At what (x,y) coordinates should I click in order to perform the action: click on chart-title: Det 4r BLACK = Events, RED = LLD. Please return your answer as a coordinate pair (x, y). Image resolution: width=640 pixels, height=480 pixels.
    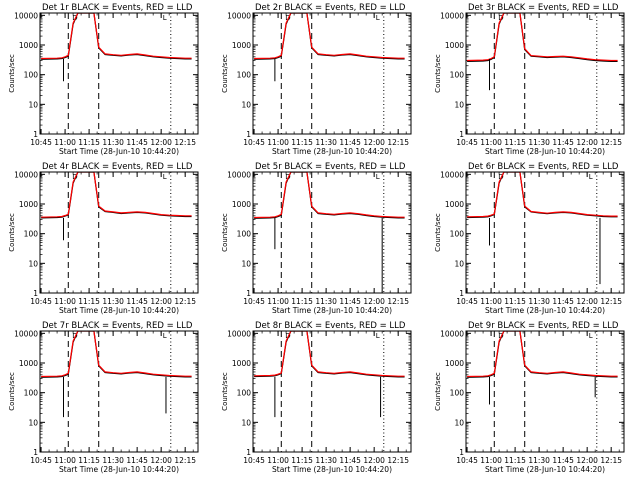
    Looking at the image, I should click on (117, 167).